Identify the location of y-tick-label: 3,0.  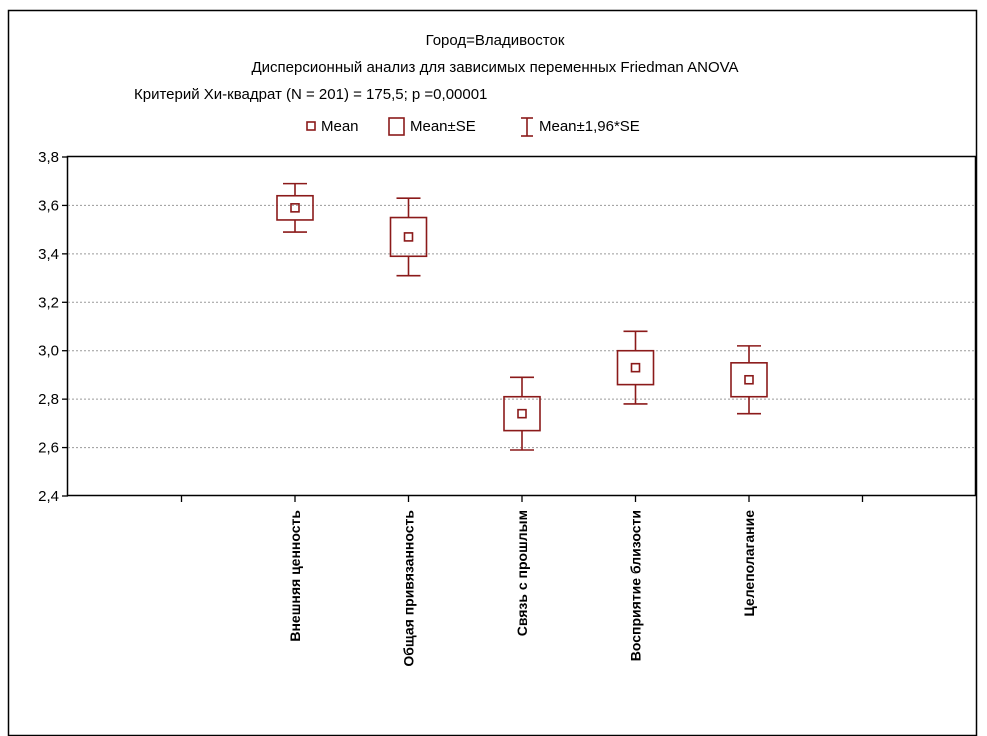
(48, 351).